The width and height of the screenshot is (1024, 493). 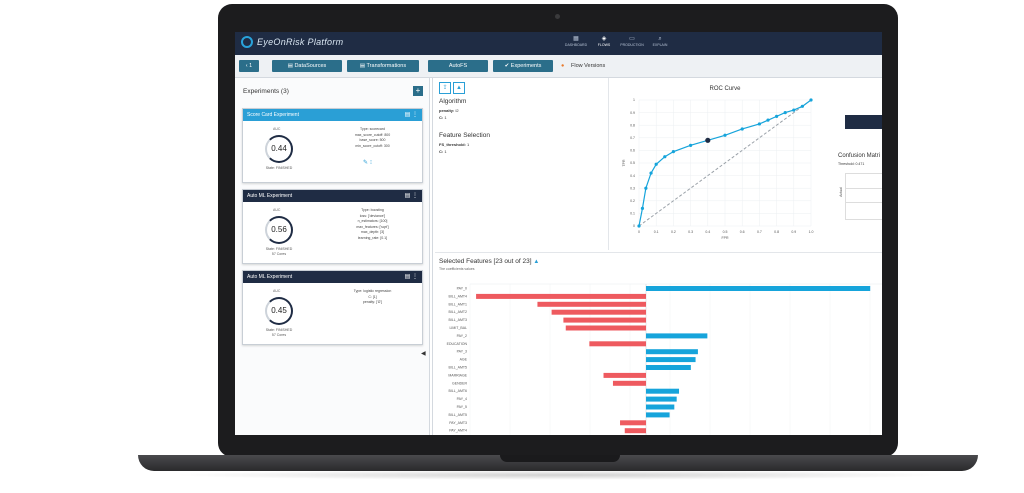 I want to click on topnav-label: PRODUCTION, so click(x=632, y=45).